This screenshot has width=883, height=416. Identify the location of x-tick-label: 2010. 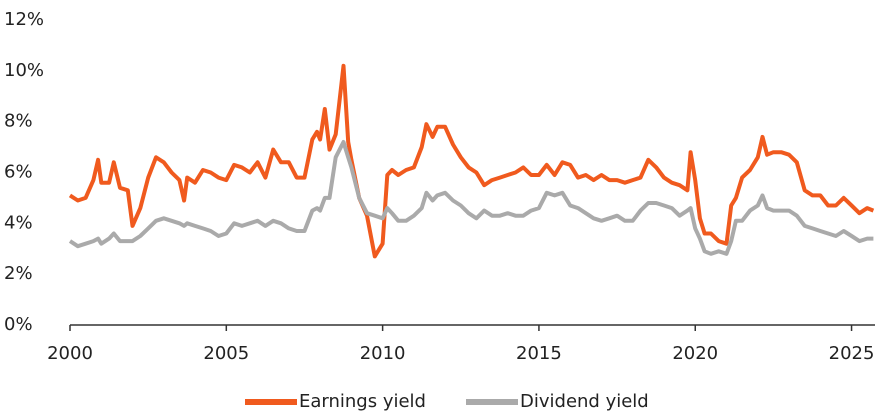
(383, 353).